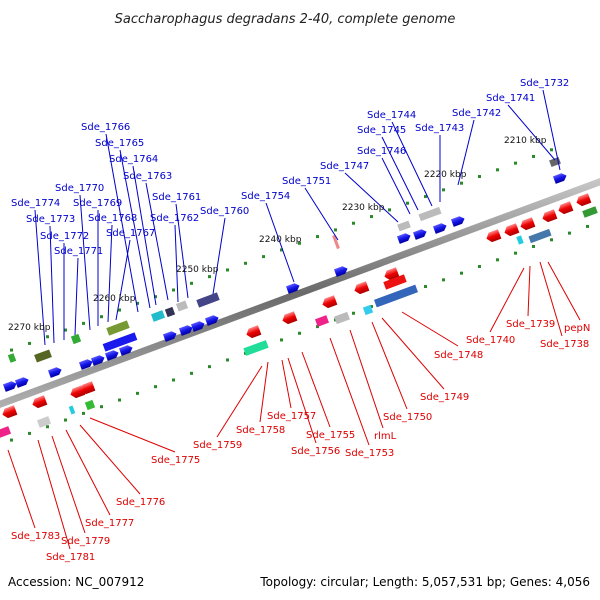 This screenshot has height=600, width=600. What do you see at coordinates (97, 203) in the screenshot?
I see `gene-label: Sde_1769` at bounding box center [97, 203].